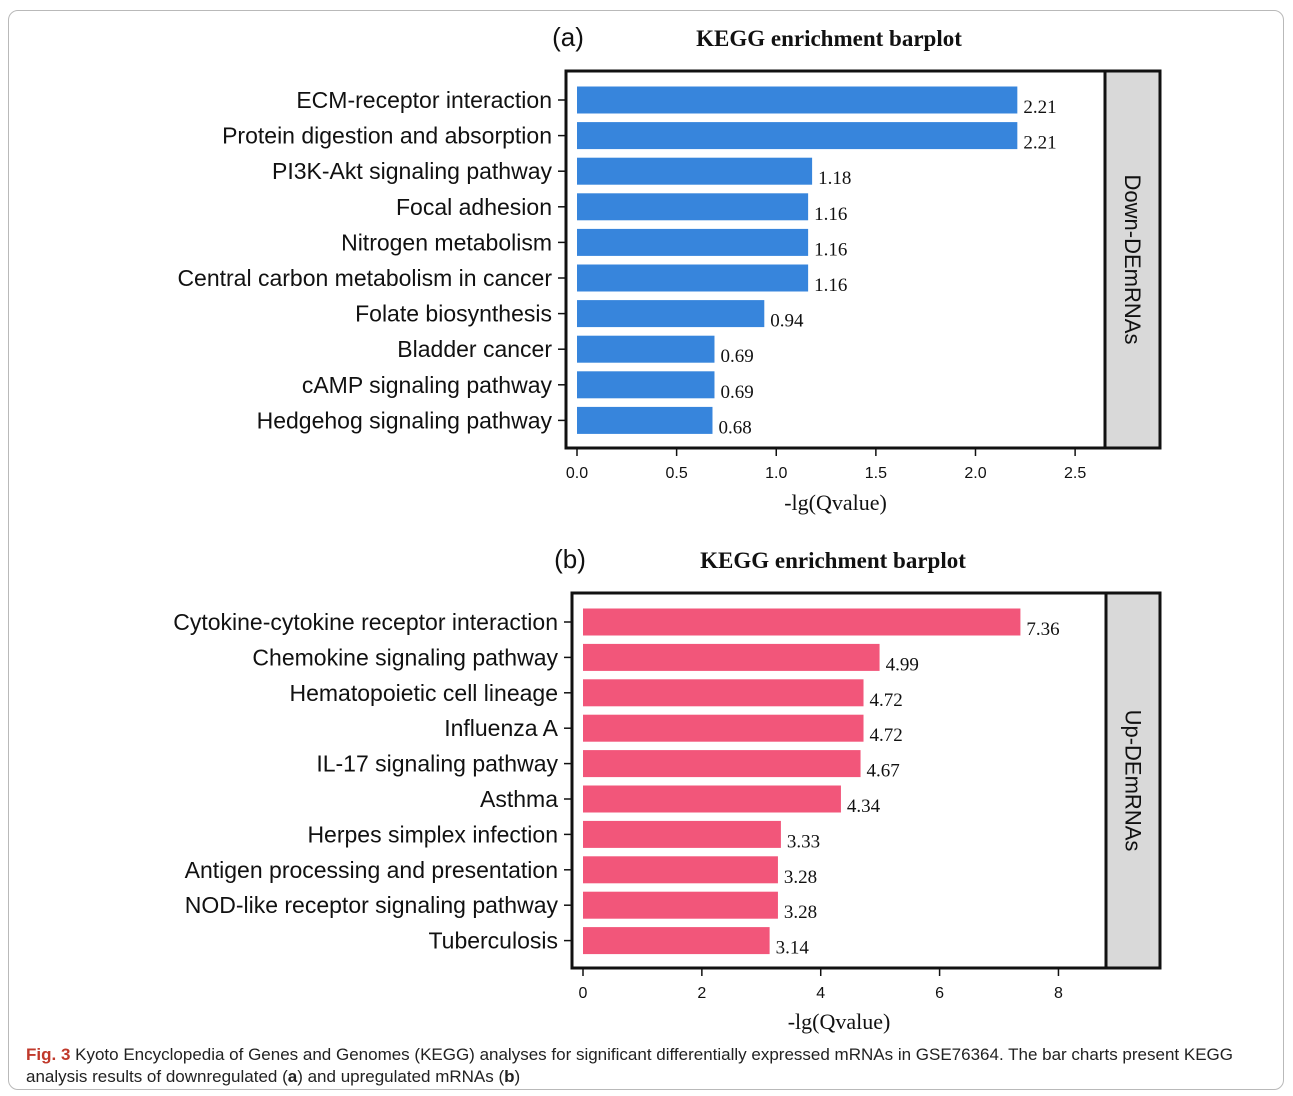 This screenshot has width=1293, height=1096. What do you see at coordinates (577, 473) in the screenshot?
I see `x-tick-label: 0.0` at bounding box center [577, 473].